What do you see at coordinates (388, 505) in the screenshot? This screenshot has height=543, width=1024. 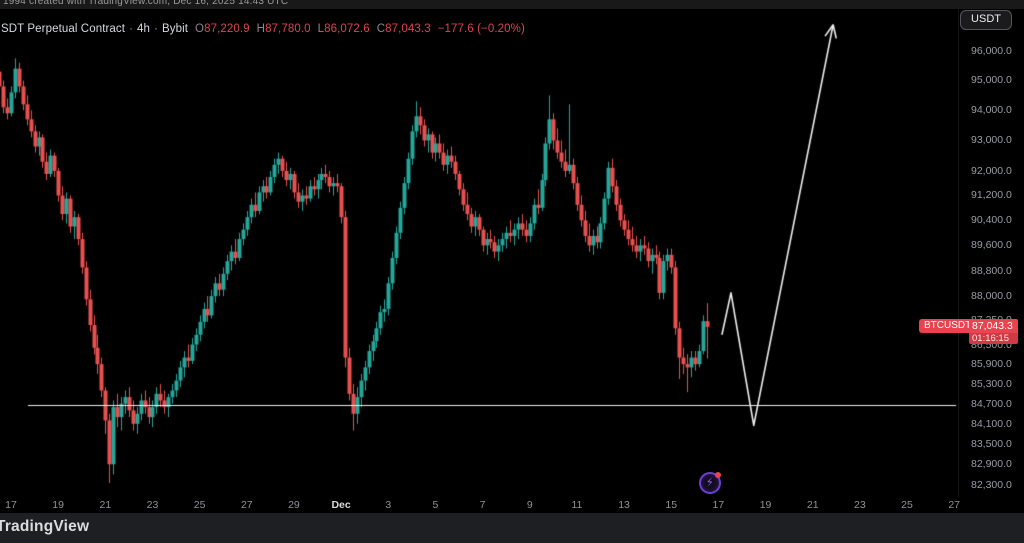 I see `time-axis-label: 3` at bounding box center [388, 505].